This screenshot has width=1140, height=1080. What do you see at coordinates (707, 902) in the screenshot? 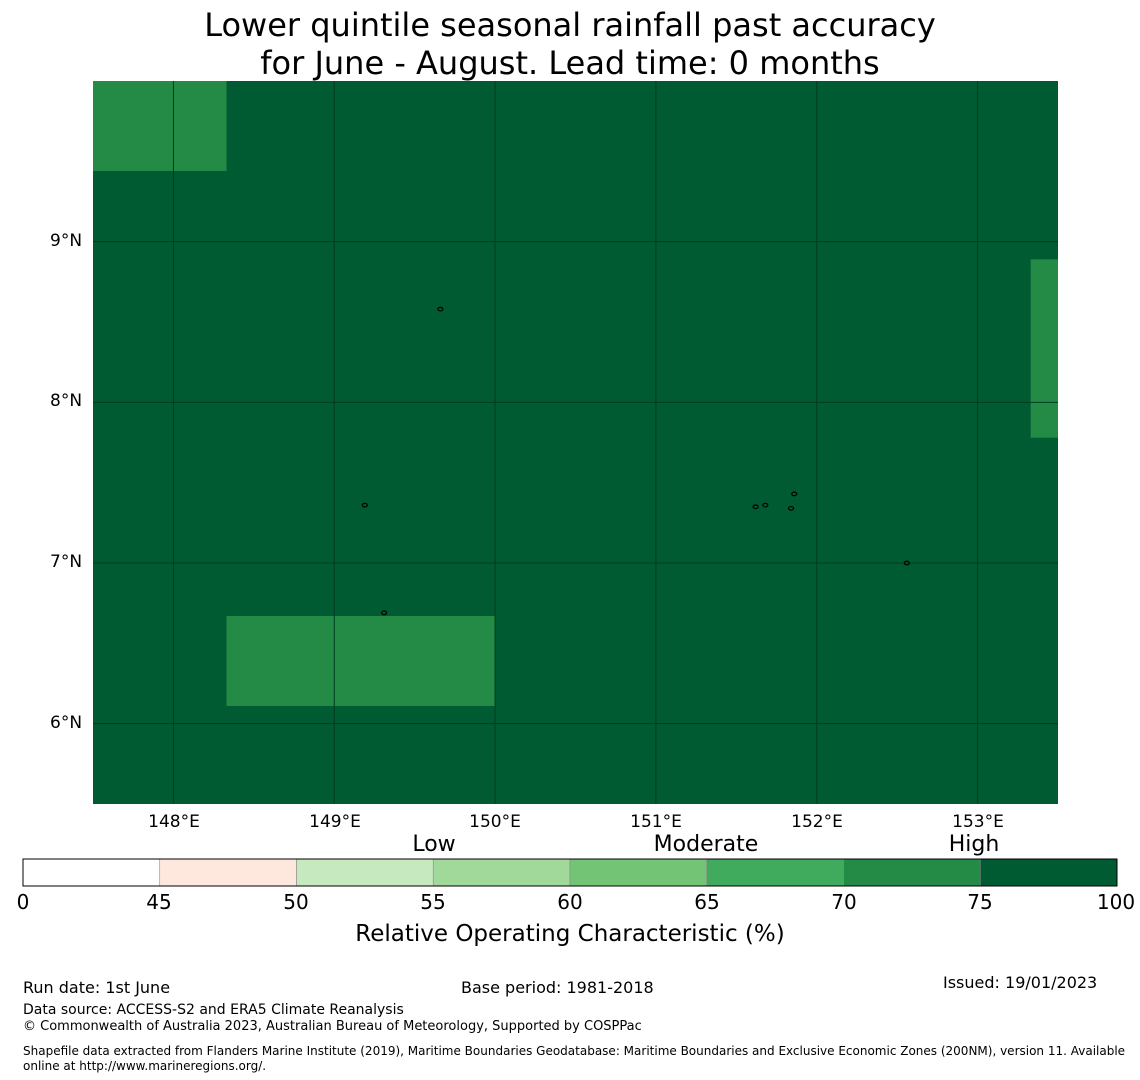
I see `colorbar-tick-65: 65` at bounding box center [707, 902].